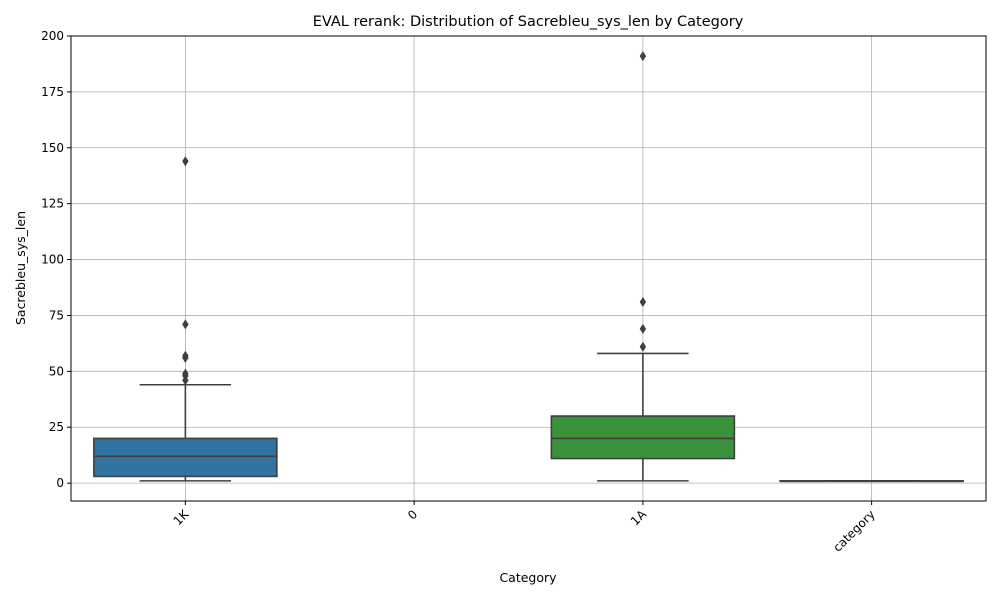  What do you see at coordinates (20, 268) in the screenshot?
I see `y-axis-label: Sacrebleu_sys_len` at bounding box center [20, 268].